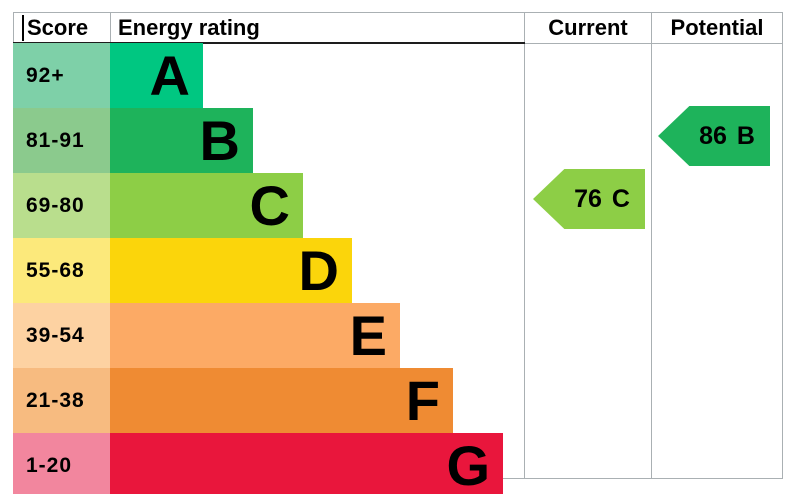 The height and width of the screenshot is (494, 799). What do you see at coordinates (782, 245) in the screenshot?
I see `table-right-border` at bounding box center [782, 245].